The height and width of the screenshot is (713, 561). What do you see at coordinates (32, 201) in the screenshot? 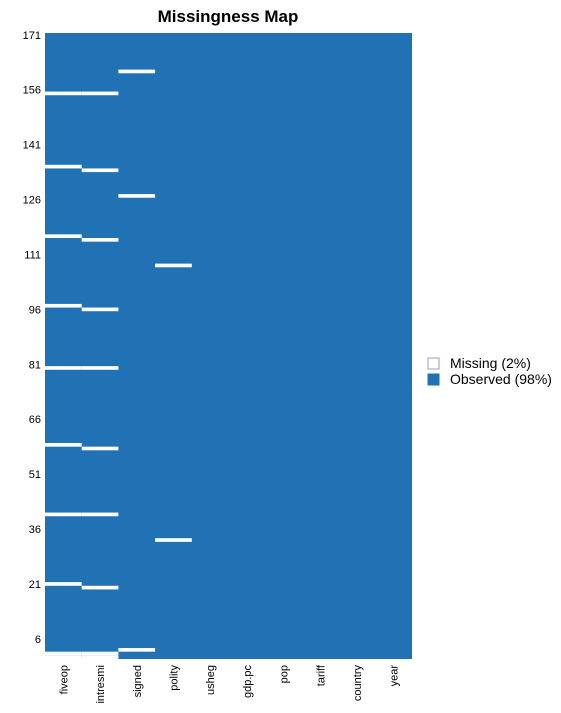
I see `y-tick-label: 126` at bounding box center [32, 201].